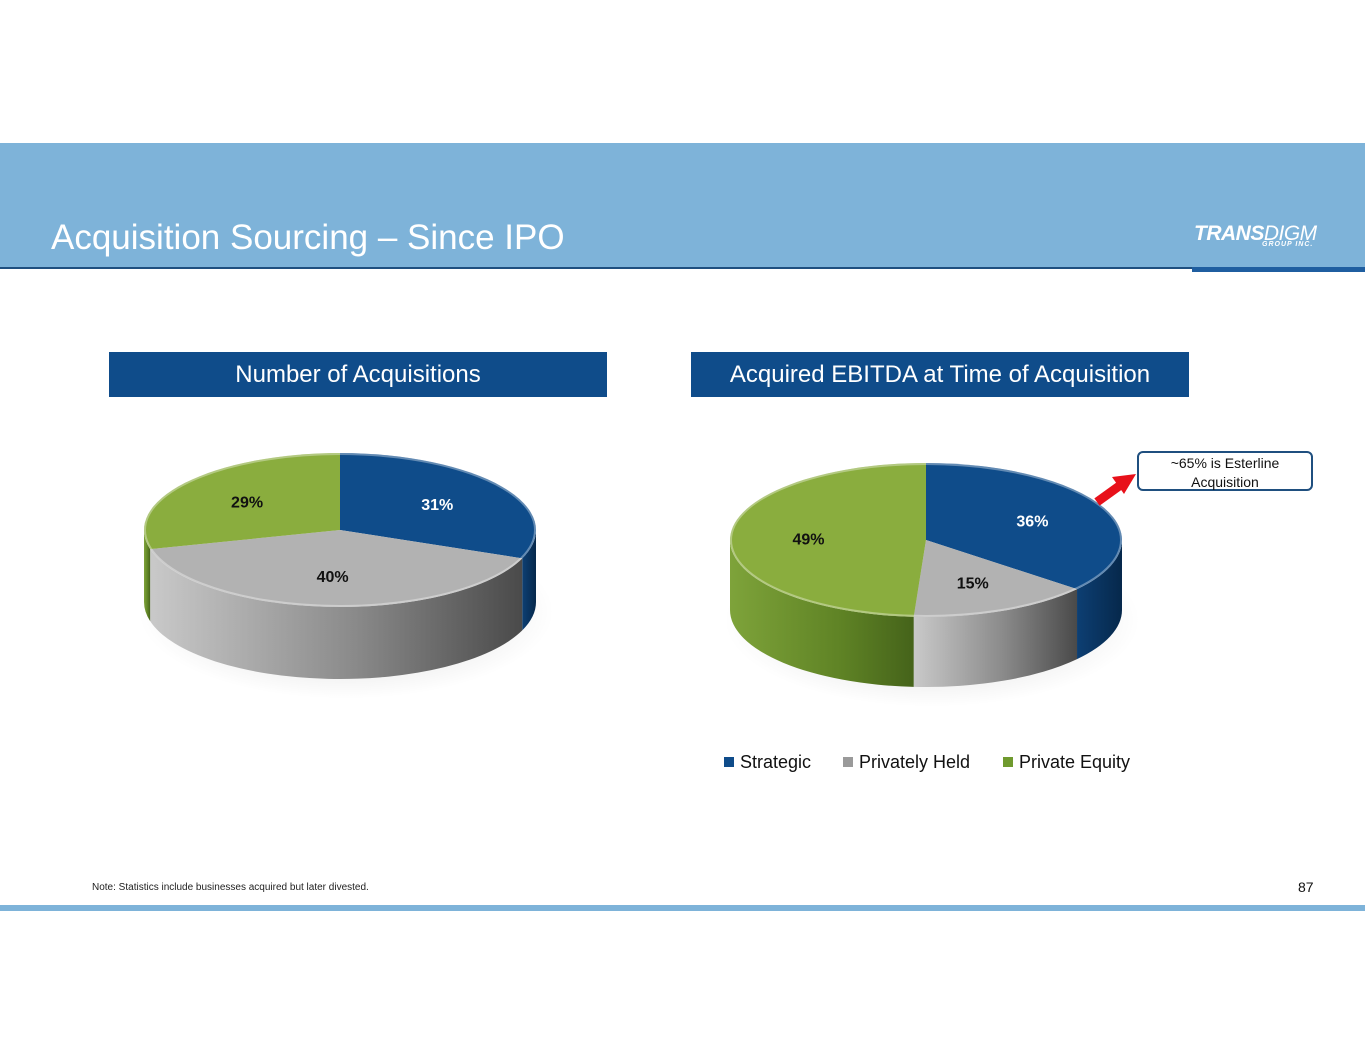  I want to click on acquisitions-pie-rim, so click(340, 530).